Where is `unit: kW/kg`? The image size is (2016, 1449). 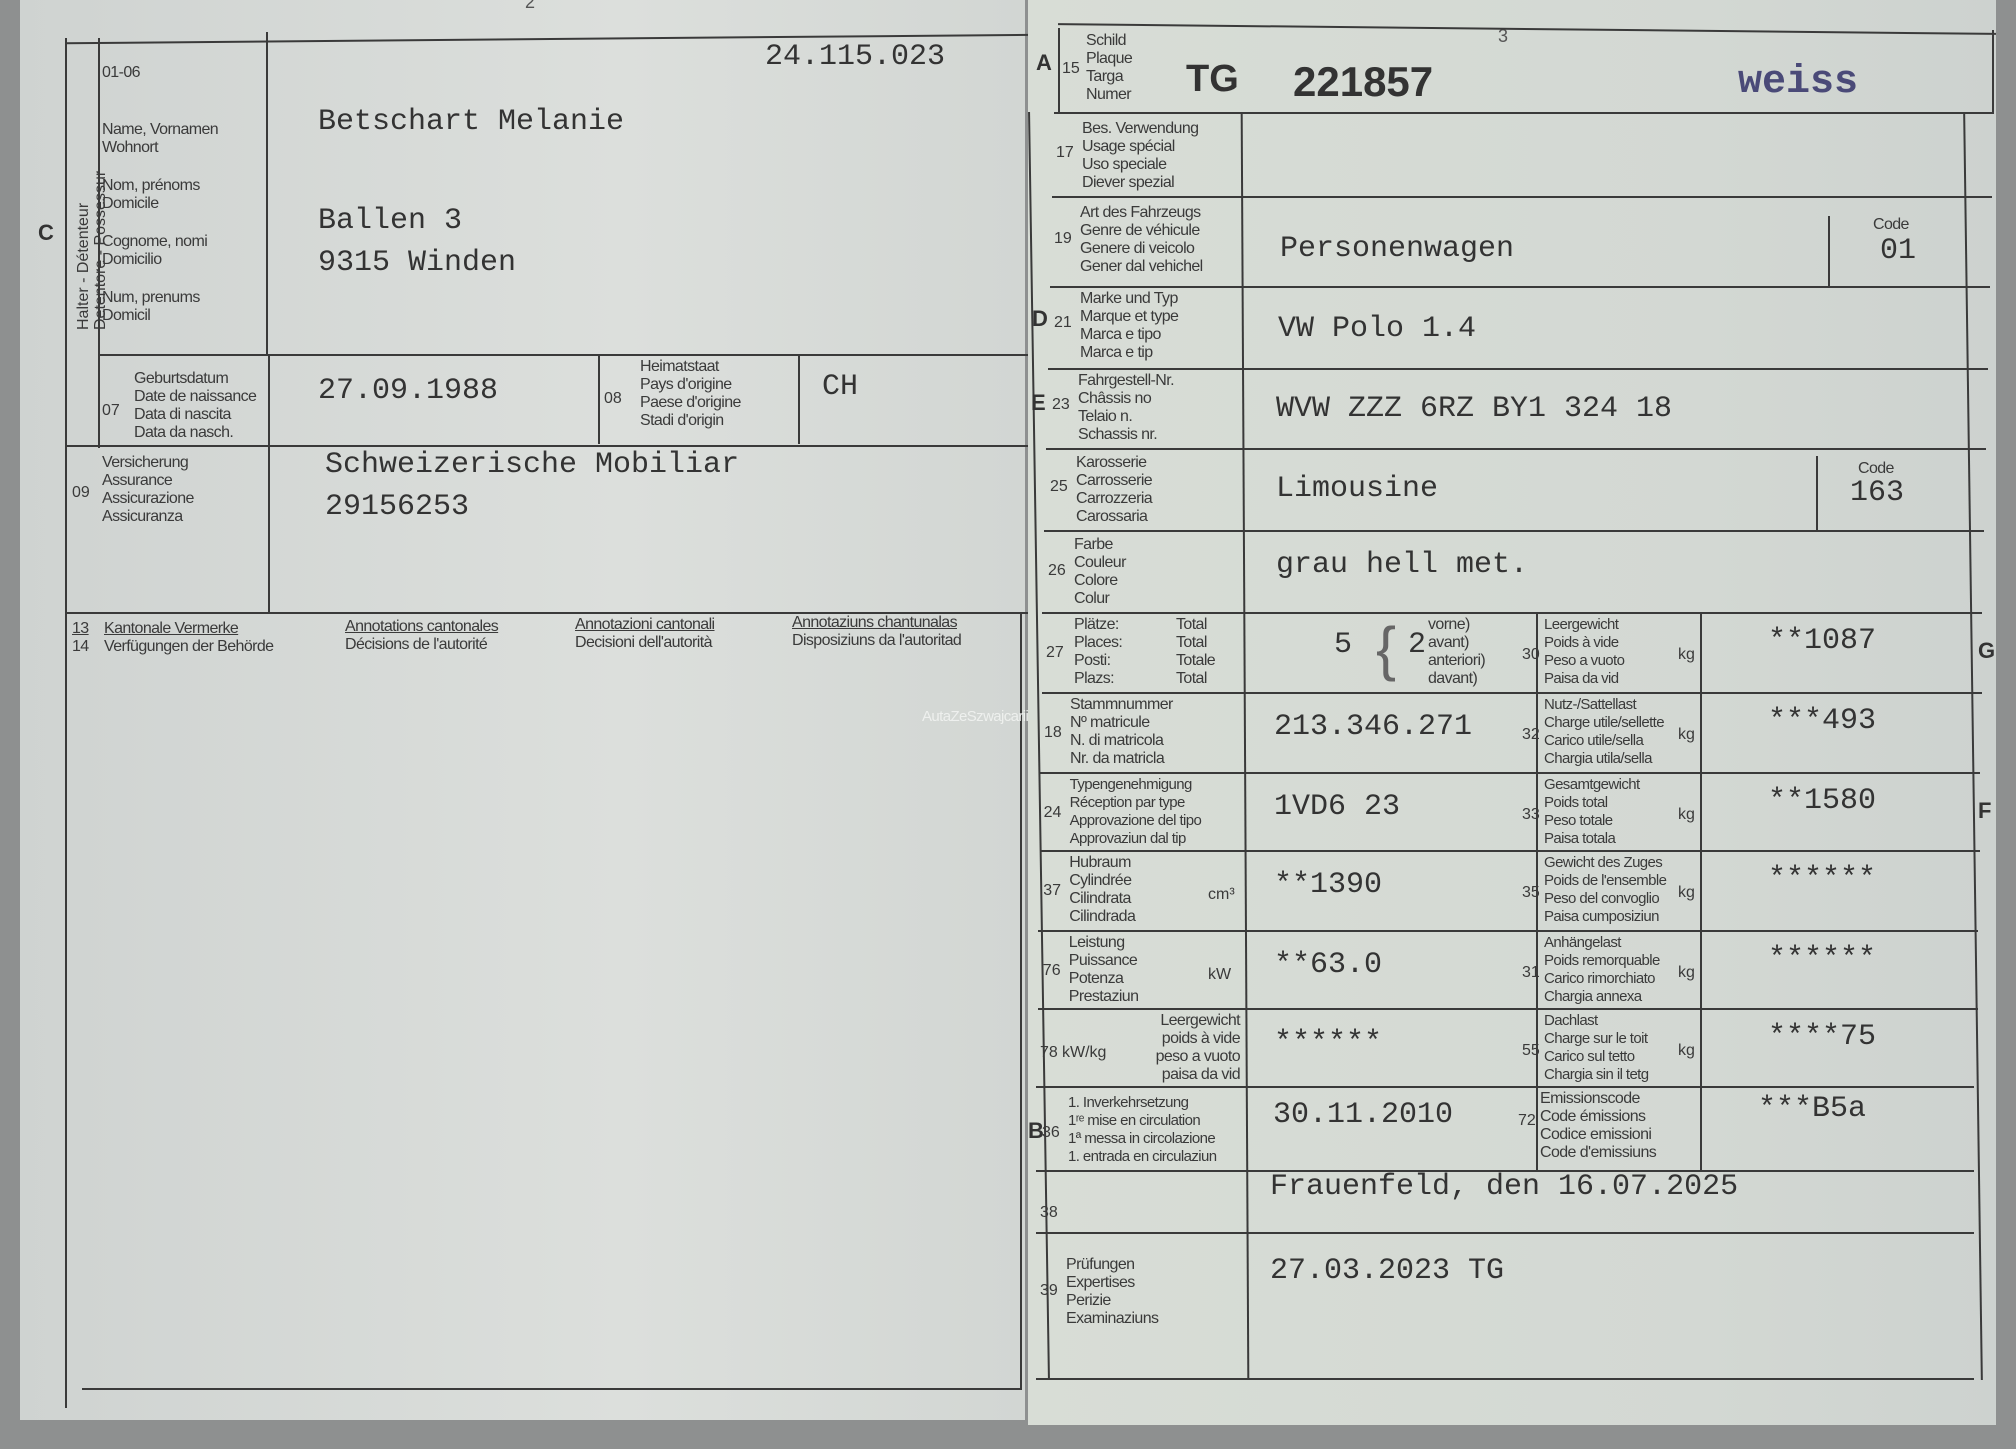
unit: kW/kg is located at coordinates (1084, 1052).